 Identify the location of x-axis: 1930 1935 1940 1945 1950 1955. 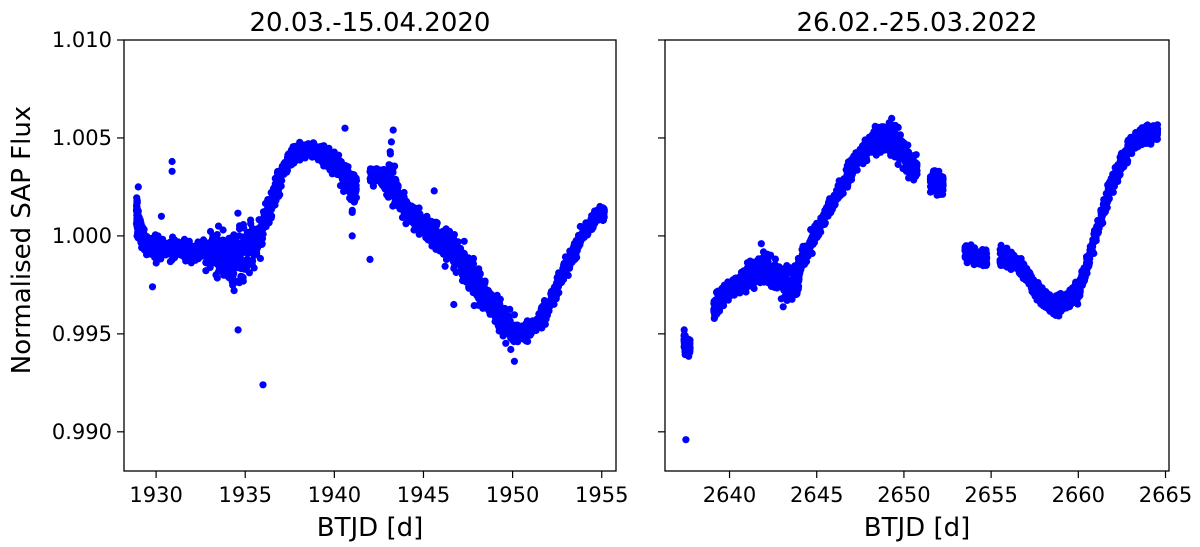
(378, 489).